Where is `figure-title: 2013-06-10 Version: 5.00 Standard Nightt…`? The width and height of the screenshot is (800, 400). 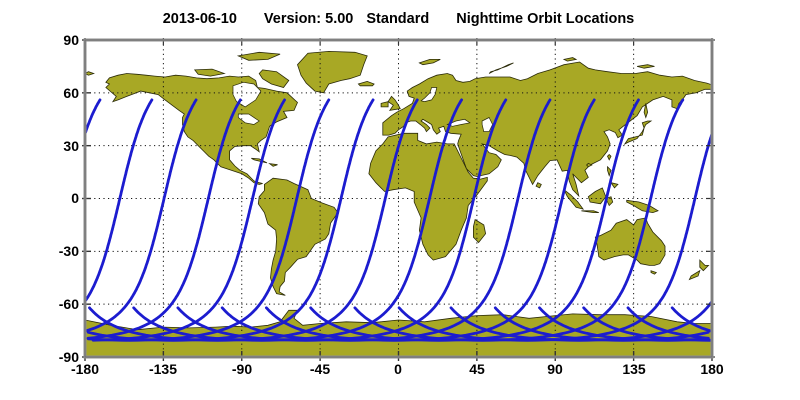 figure-title: 2013-06-10 Version: 5.00 Standard Nightt… is located at coordinates (398, 19).